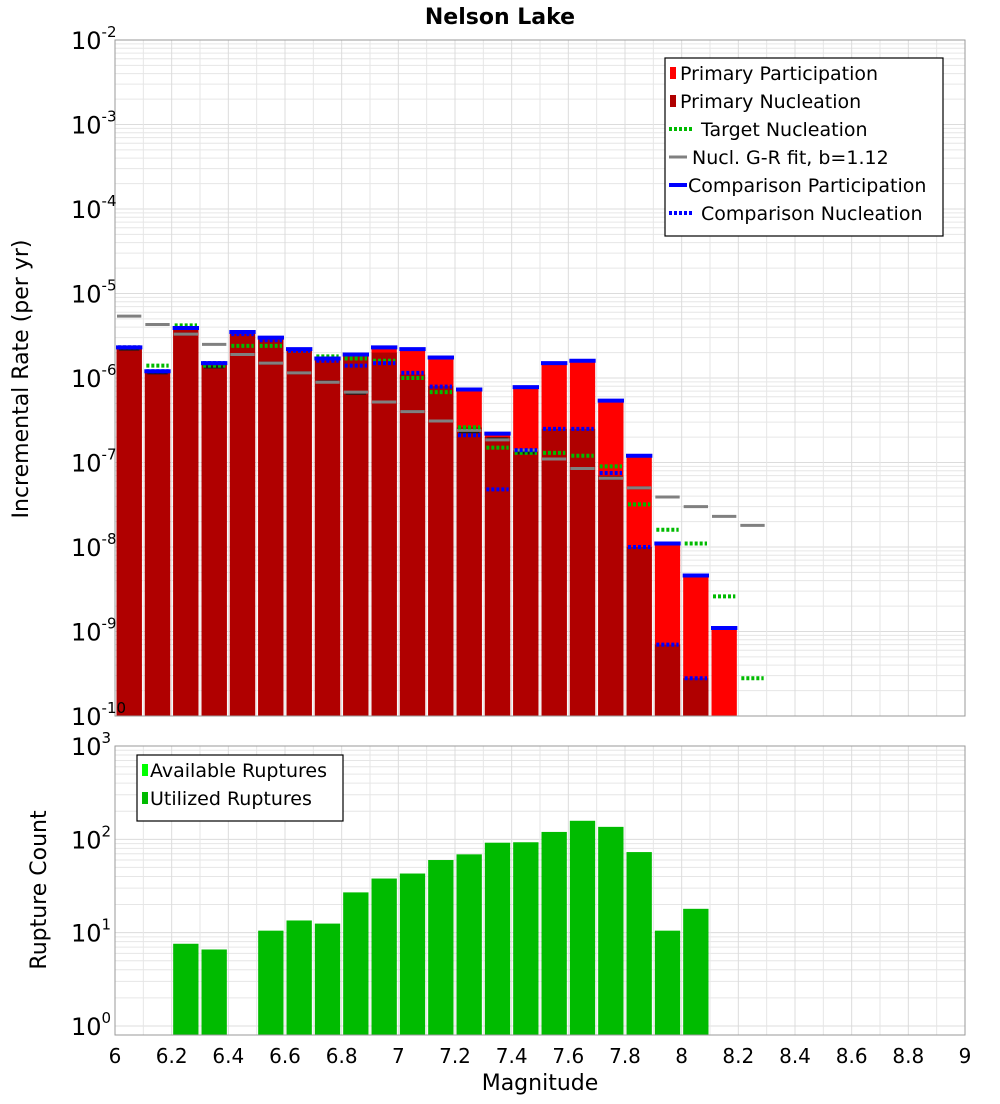  What do you see at coordinates (94, 631) in the screenshot?
I see `y-tick-label: 10⁻⁹` at bounding box center [94, 631].